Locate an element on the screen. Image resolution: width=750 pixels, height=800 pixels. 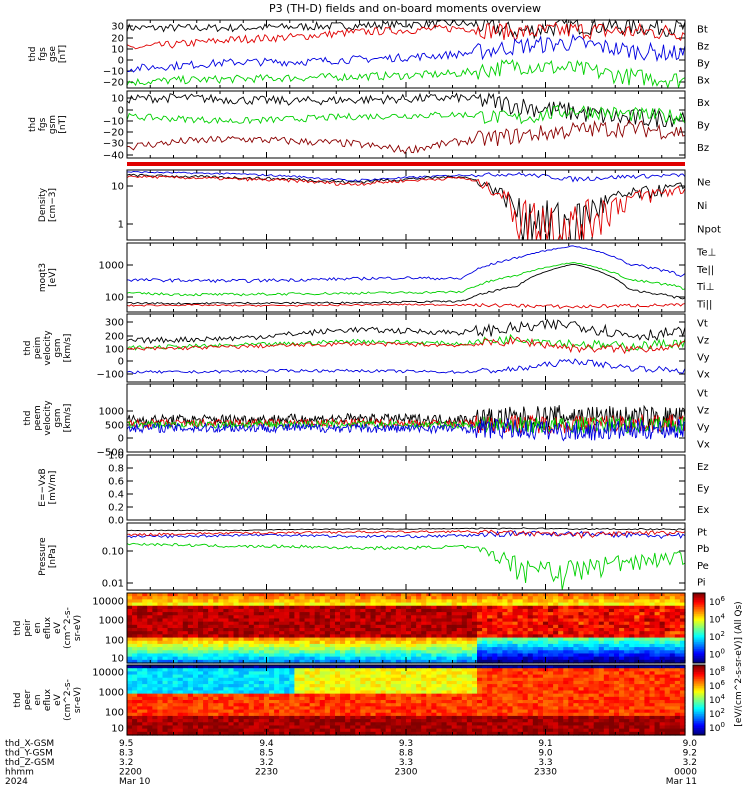
legend-Pt: Pt is located at coordinates (702, 532).